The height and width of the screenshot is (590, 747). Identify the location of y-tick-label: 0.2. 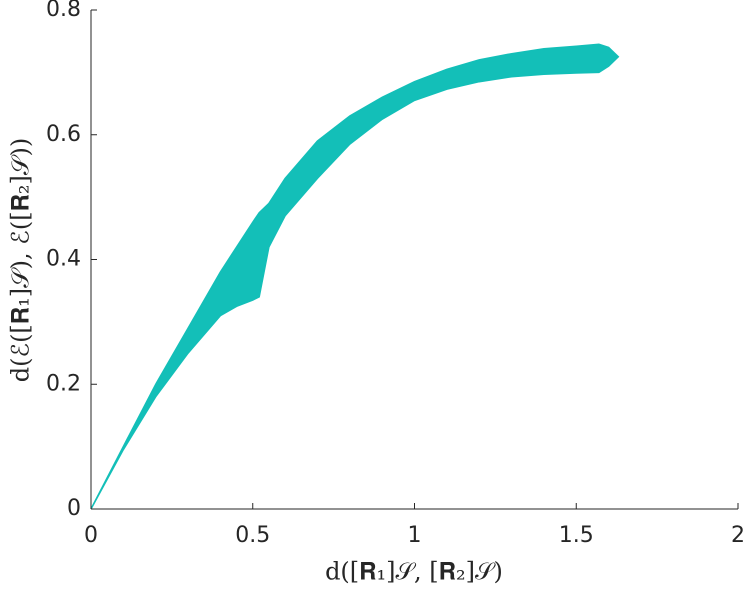
(63, 383).